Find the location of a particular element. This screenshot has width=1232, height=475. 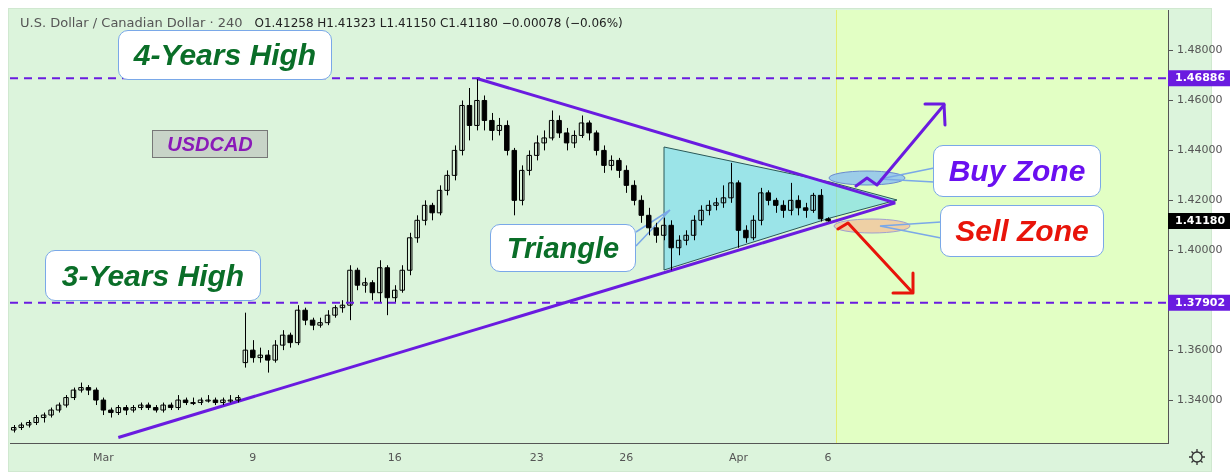

x-tick-label: 6 is located at coordinates (828, 458).